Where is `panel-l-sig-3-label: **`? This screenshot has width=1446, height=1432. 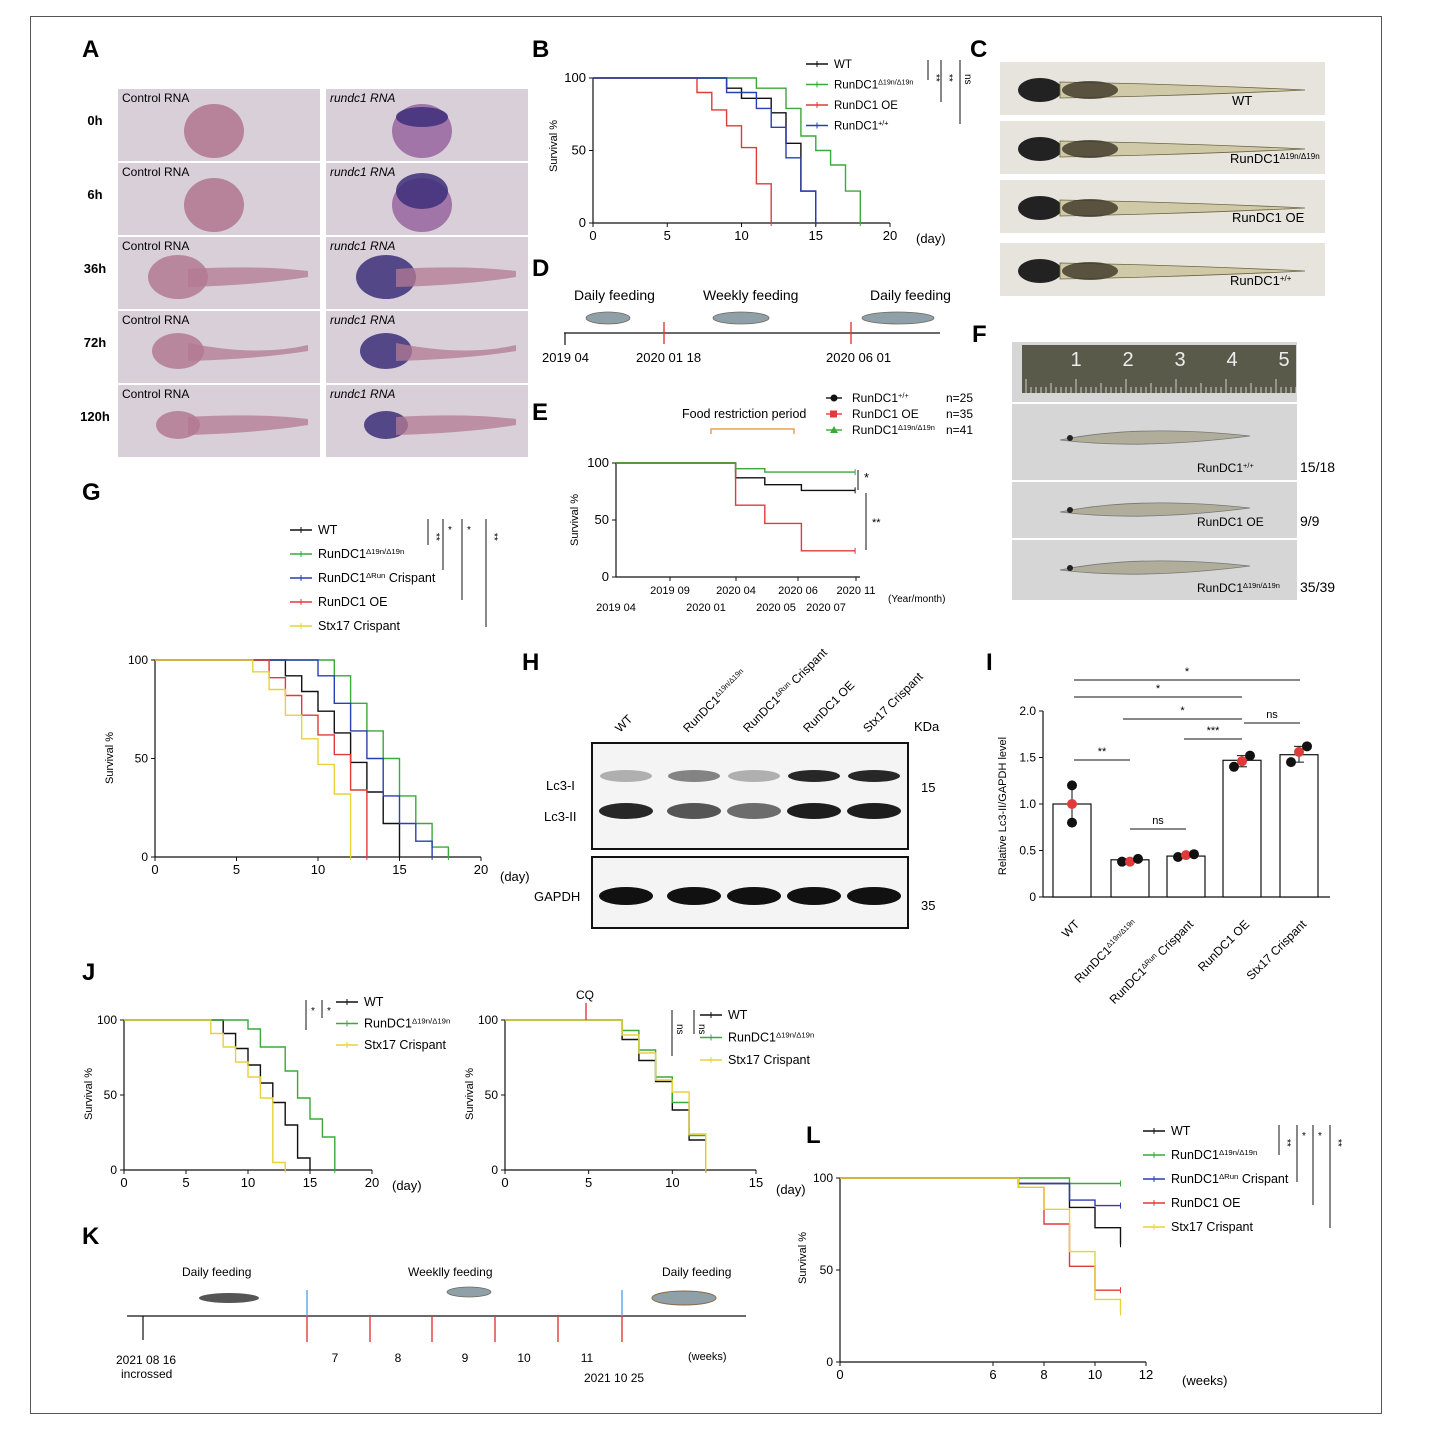
panel-l-sig-3-label: ** is located at coordinates (1337, 1143).